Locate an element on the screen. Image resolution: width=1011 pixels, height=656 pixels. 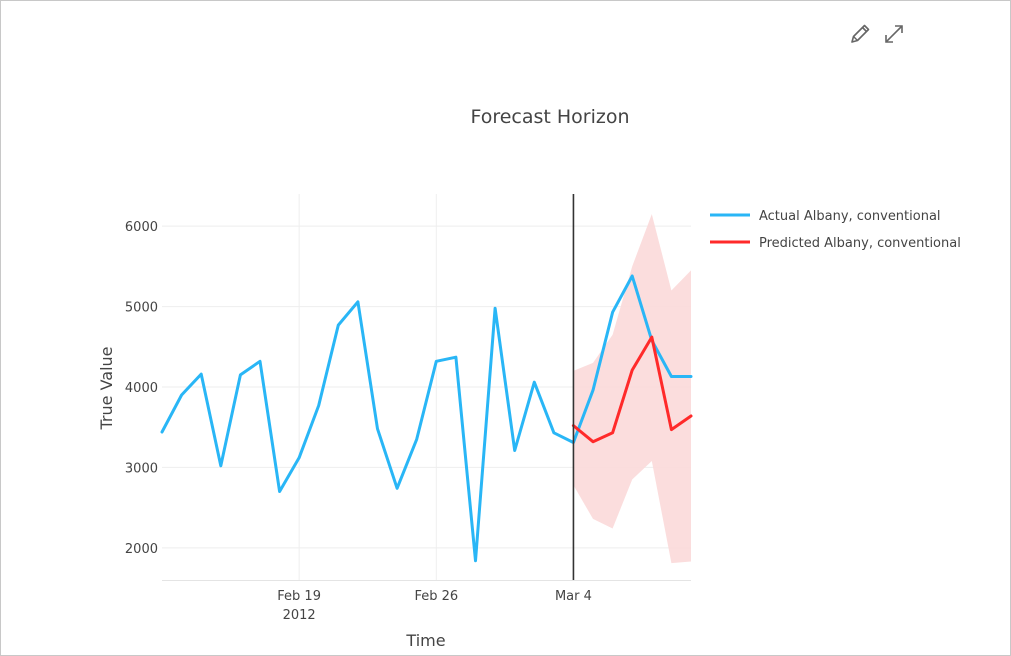
predicted-series-line is located at coordinates (632, 389).